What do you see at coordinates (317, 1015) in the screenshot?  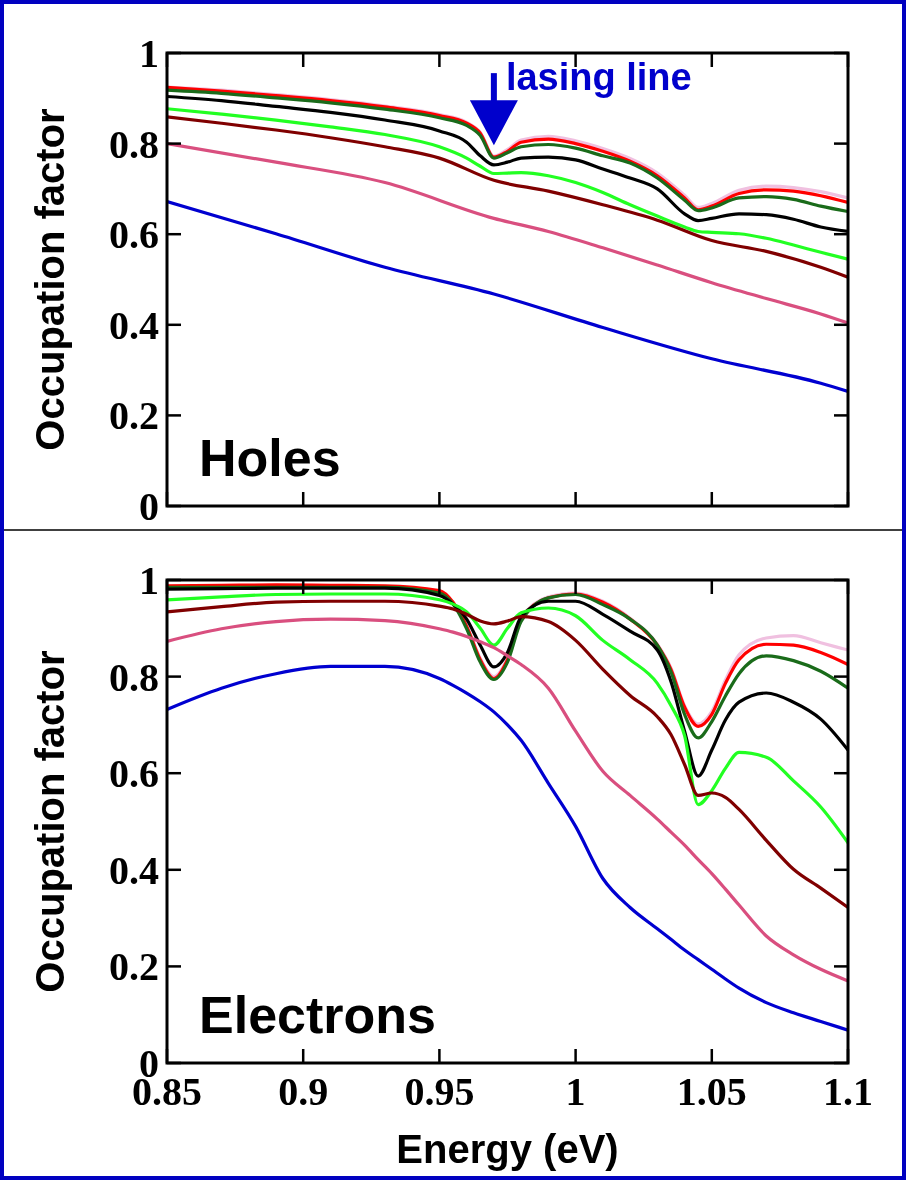 I see `annotation: Electrons` at bounding box center [317, 1015].